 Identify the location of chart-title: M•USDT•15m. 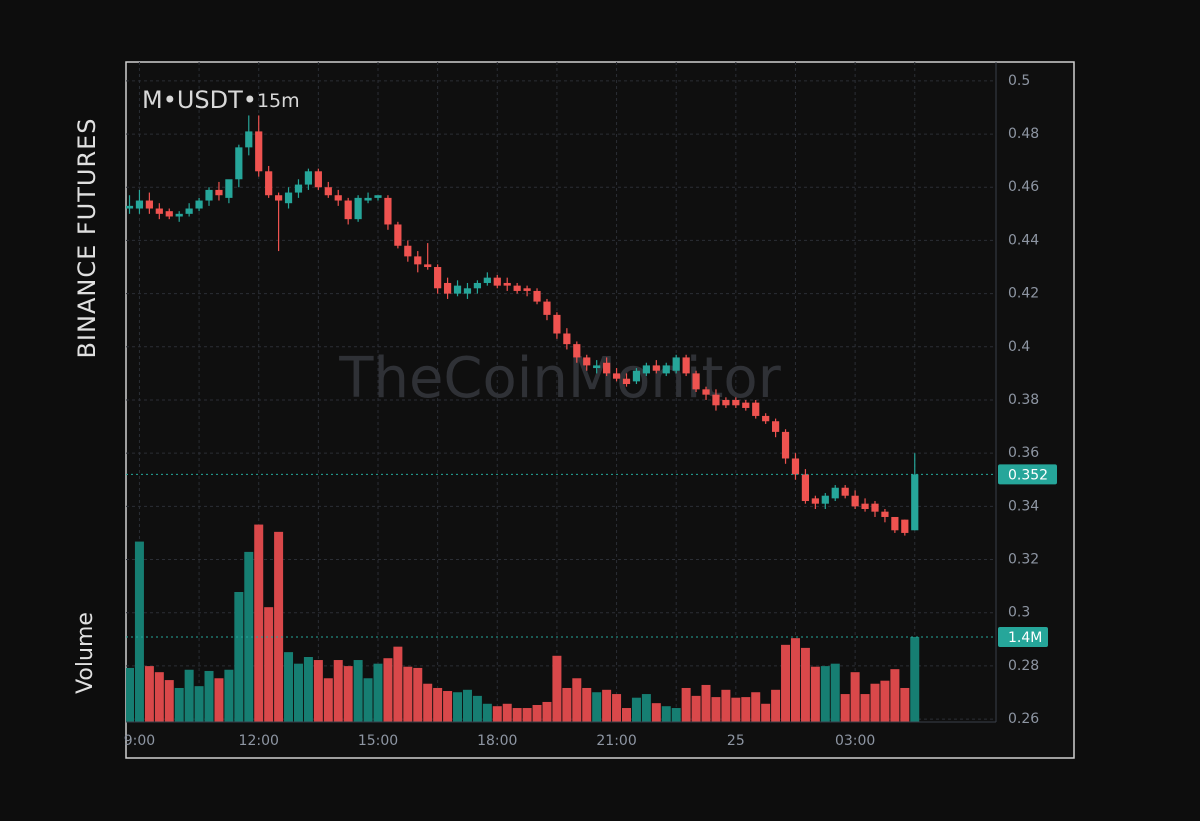
(221, 100).